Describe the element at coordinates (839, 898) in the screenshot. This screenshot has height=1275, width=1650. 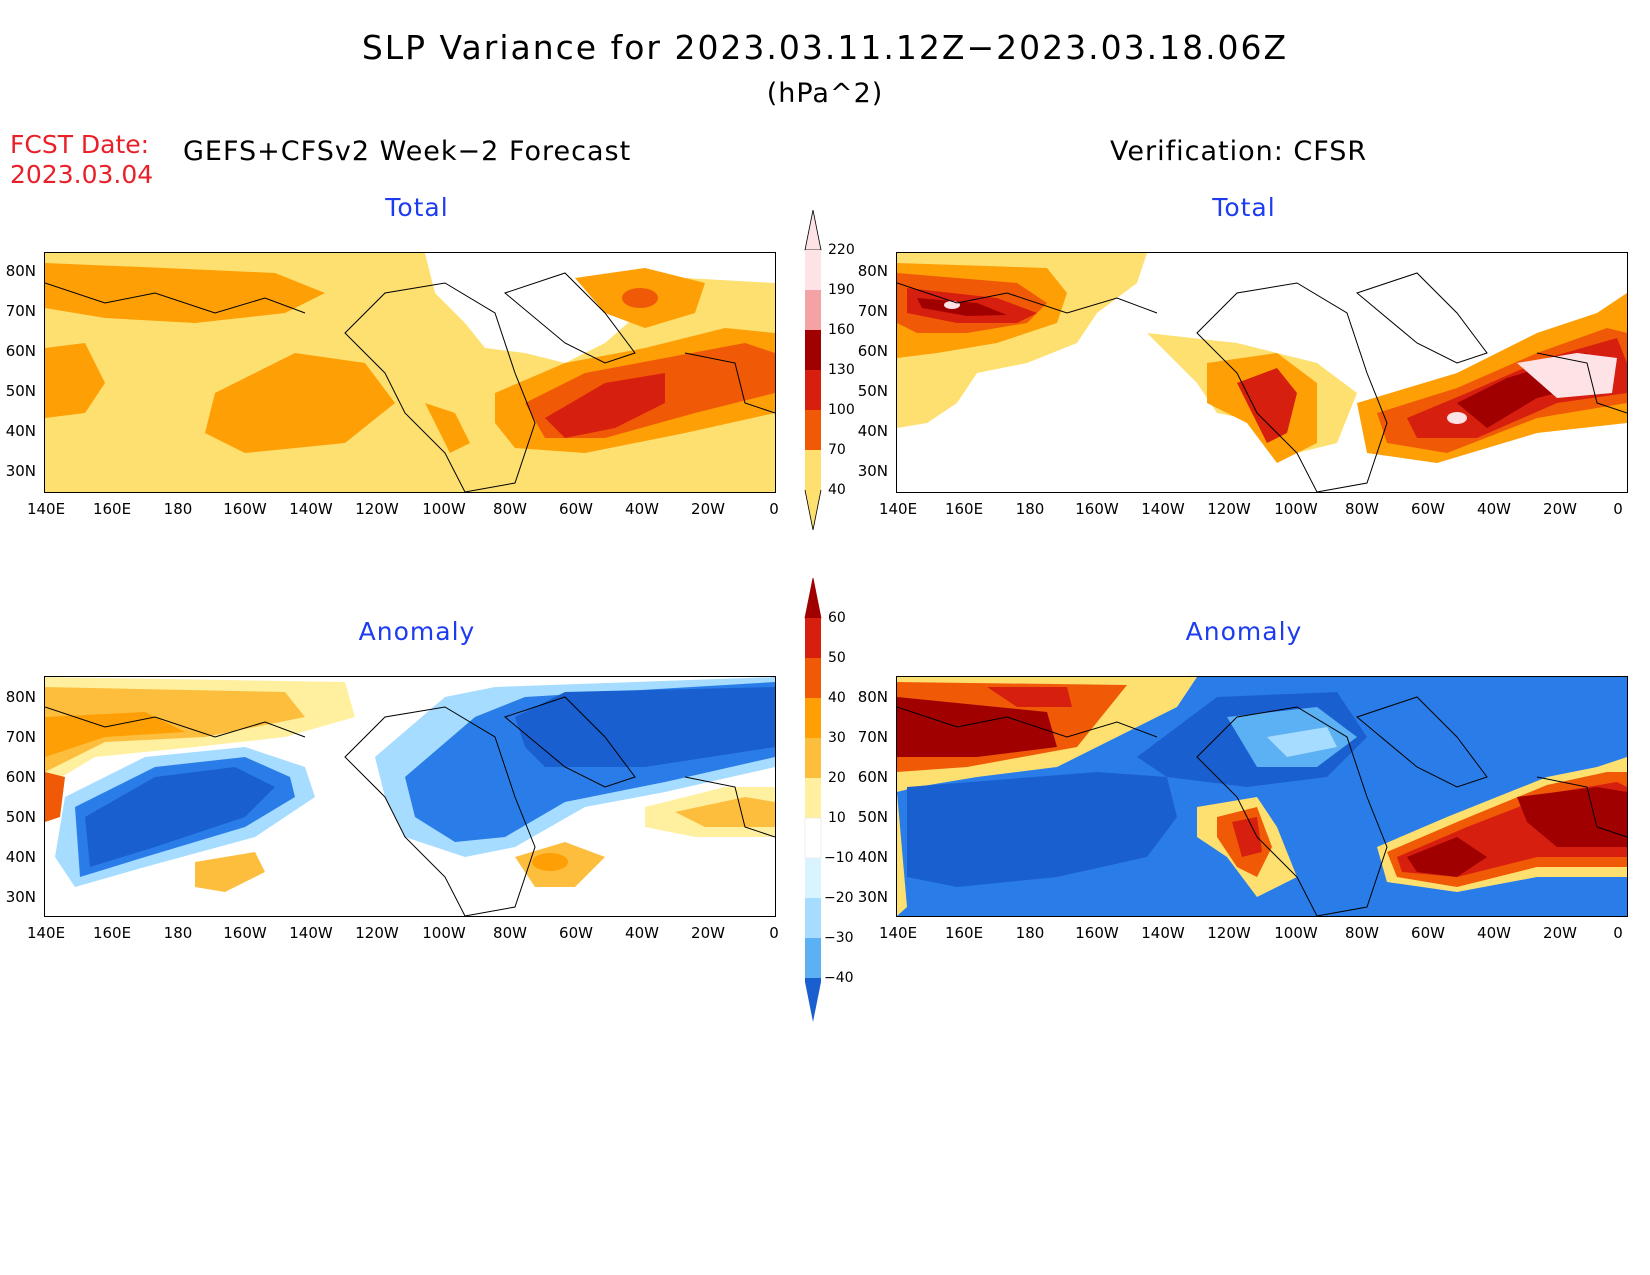
I see `colorbar-label: −20` at that location.